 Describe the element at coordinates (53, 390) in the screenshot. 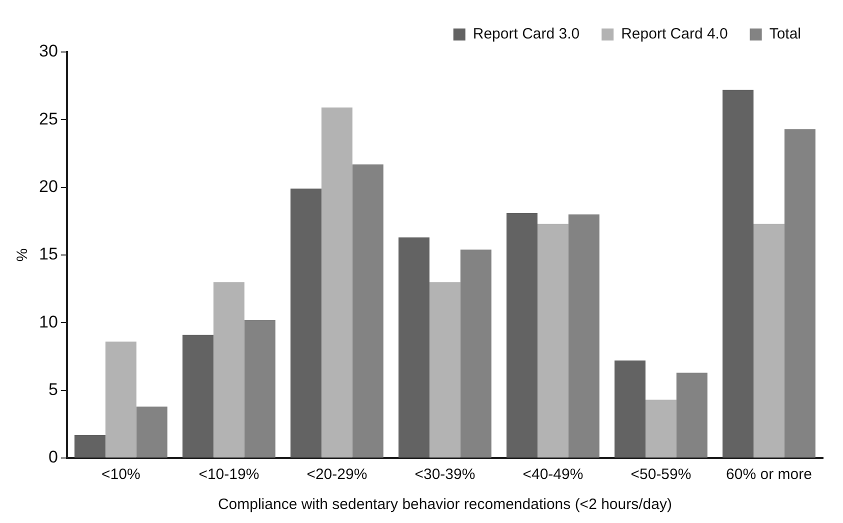

I see `y-tick-label: 5` at that location.